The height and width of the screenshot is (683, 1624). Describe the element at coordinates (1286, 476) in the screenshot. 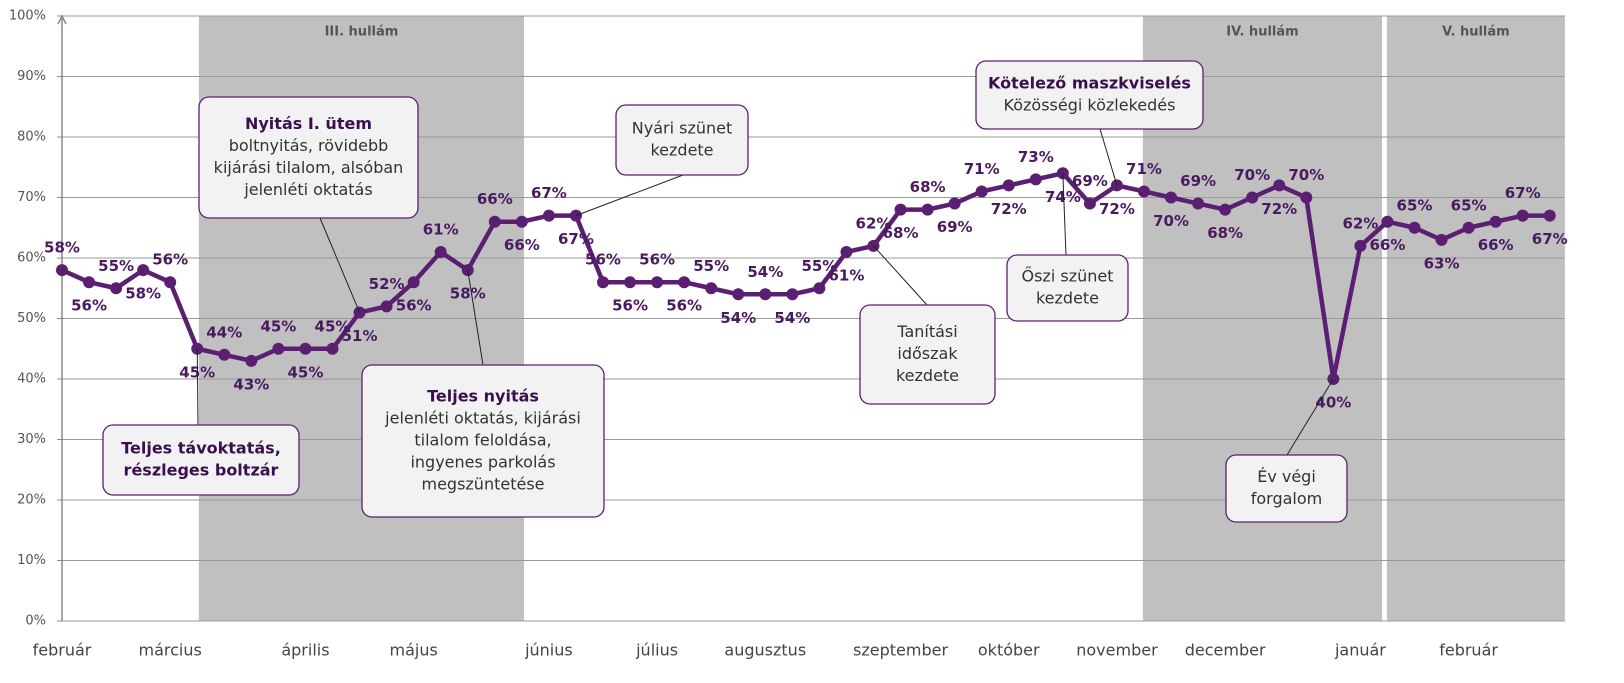

I see `callout-text: Év végi` at that location.